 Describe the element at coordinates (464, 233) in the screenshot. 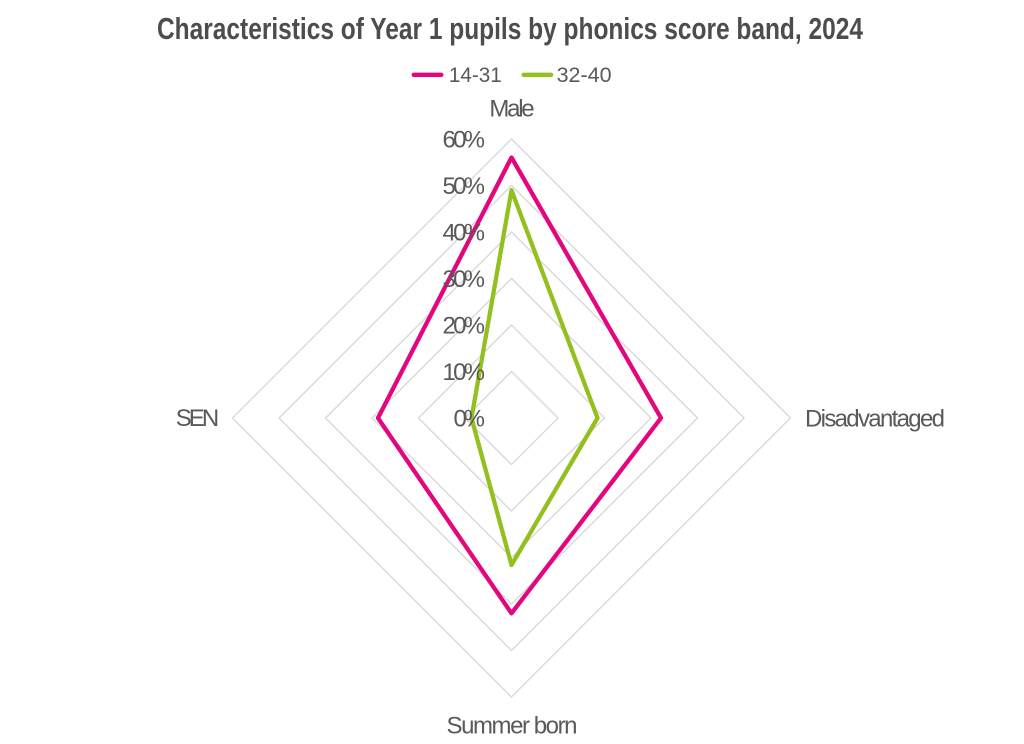

I see `svg-text: 40%` at that location.